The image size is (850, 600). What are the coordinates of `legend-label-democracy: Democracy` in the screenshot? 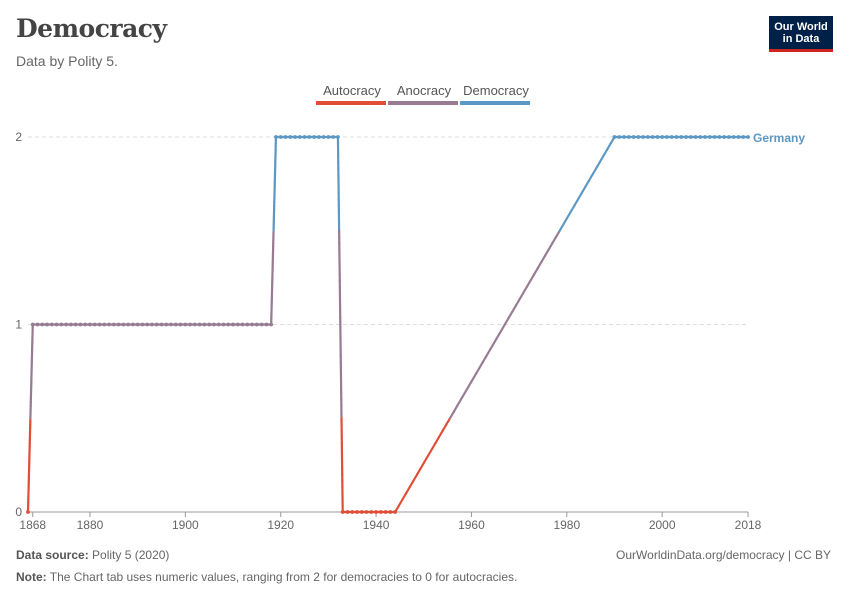 It's located at (496, 90).